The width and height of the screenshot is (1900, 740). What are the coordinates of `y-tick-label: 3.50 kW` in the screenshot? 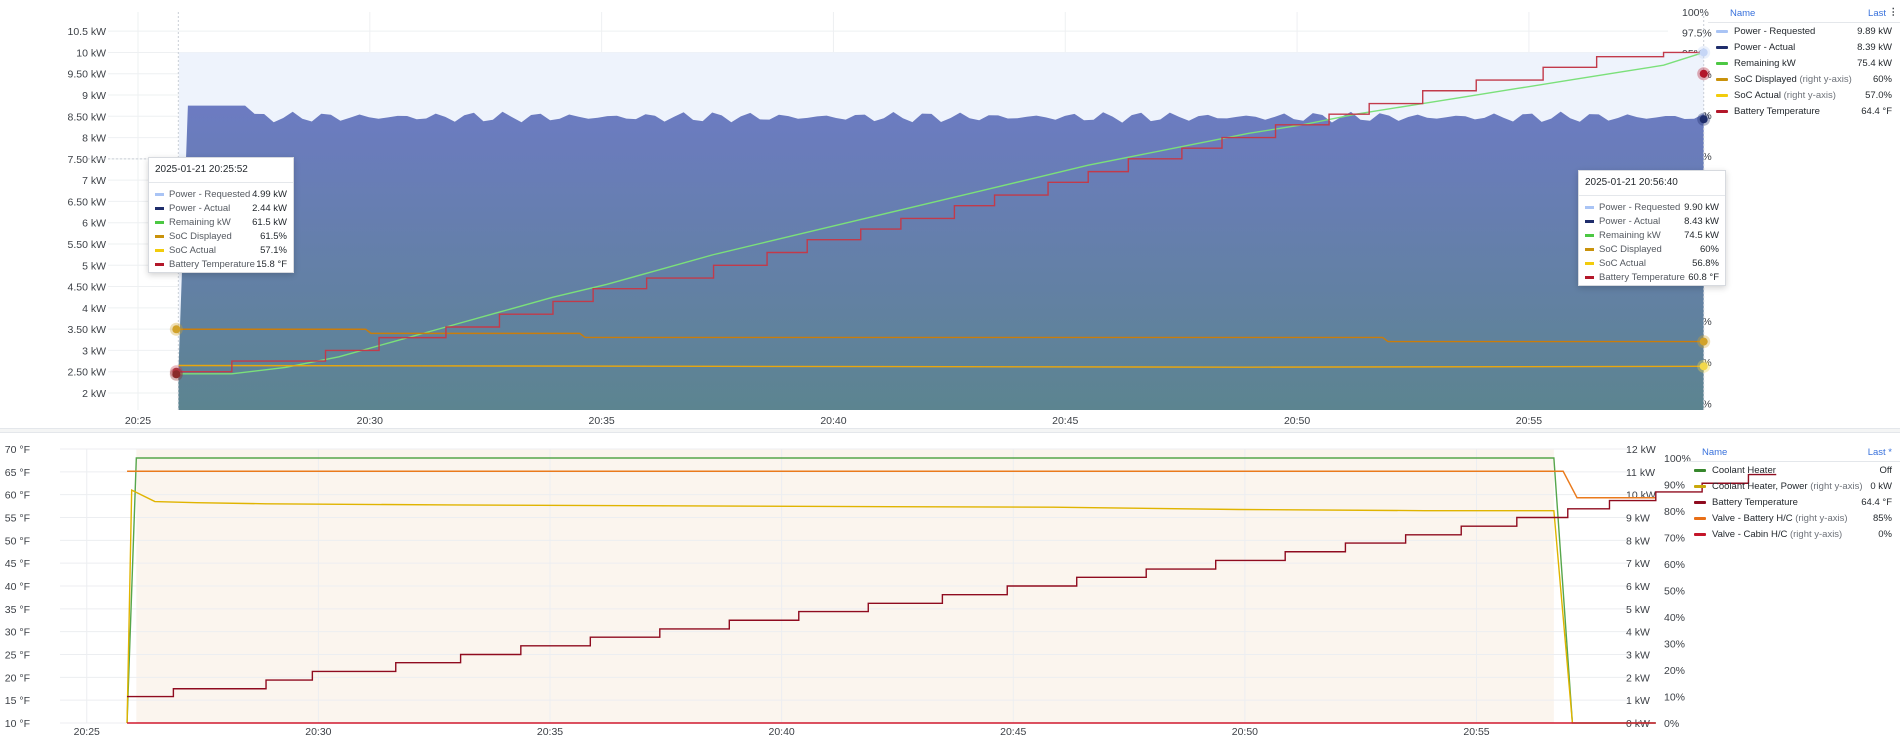 It's located at (86, 330).